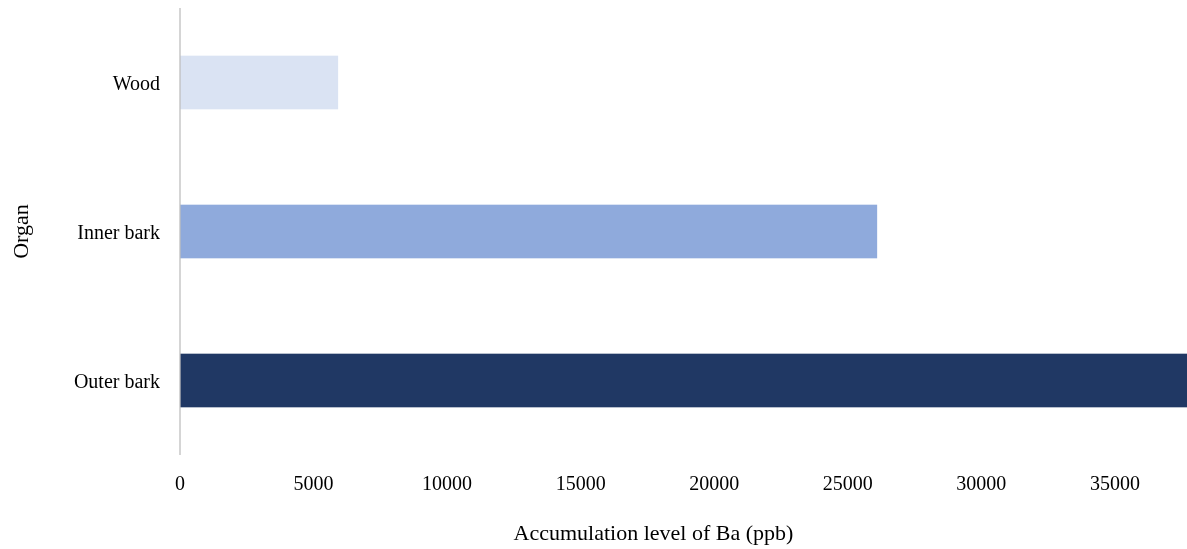 This screenshot has height=549, width=1187. Describe the element at coordinates (313, 483) in the screenshot. I see `x-tick-label: 5000` at that location.